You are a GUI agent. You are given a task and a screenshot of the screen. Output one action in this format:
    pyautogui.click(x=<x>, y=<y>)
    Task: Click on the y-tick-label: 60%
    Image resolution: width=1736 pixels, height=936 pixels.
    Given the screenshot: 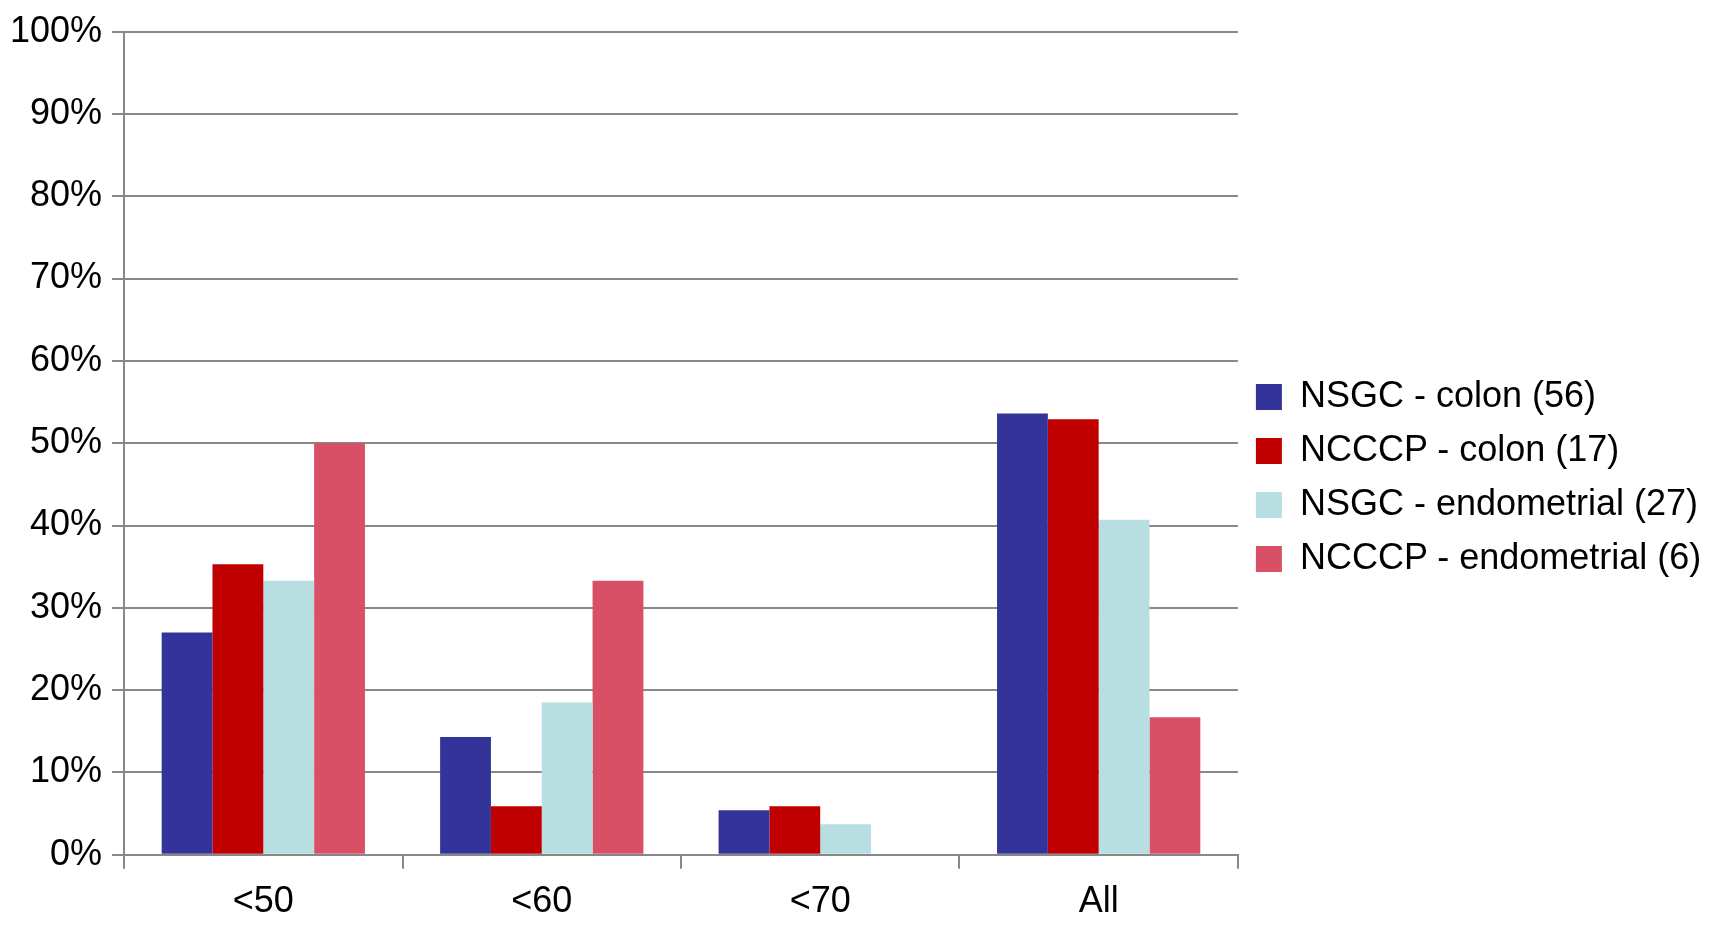 What is the action you would take?
    pyautogui.click(x=66, y=358)
    